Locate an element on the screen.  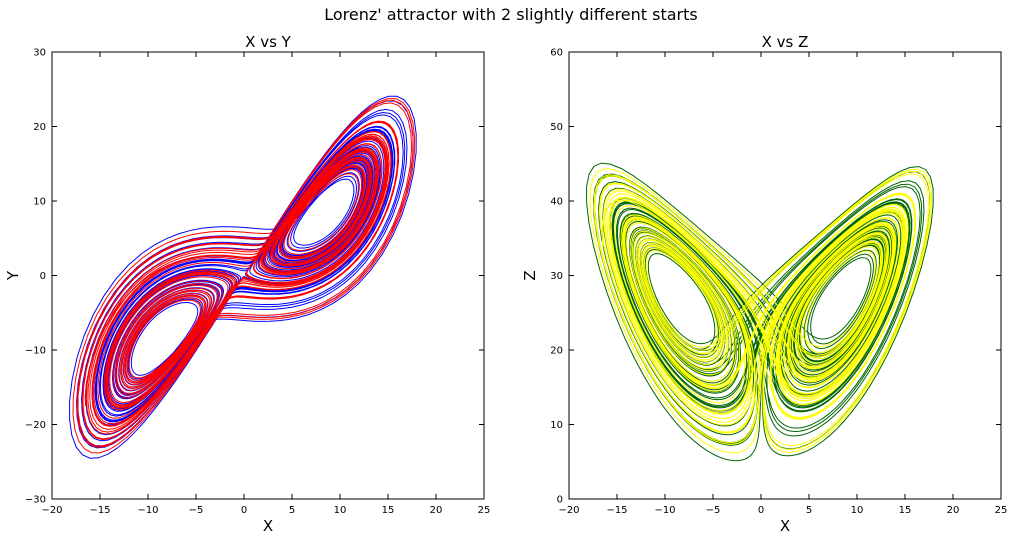
axes-title: X vs Y is located at coordinates (268, 42).